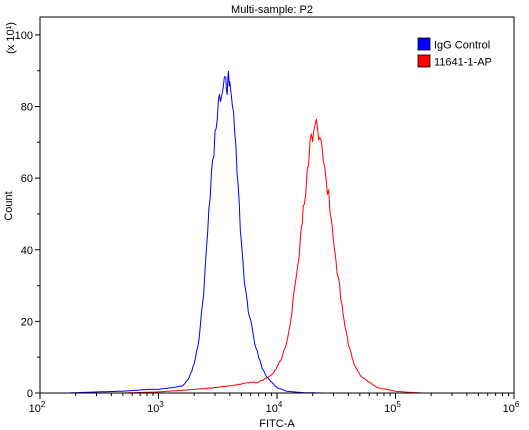 The height and width of the screenshot is (430, 529). Describe the element at coordinates (9, 205) in the screenshot. I see `y-axis-label: Count` at that location.